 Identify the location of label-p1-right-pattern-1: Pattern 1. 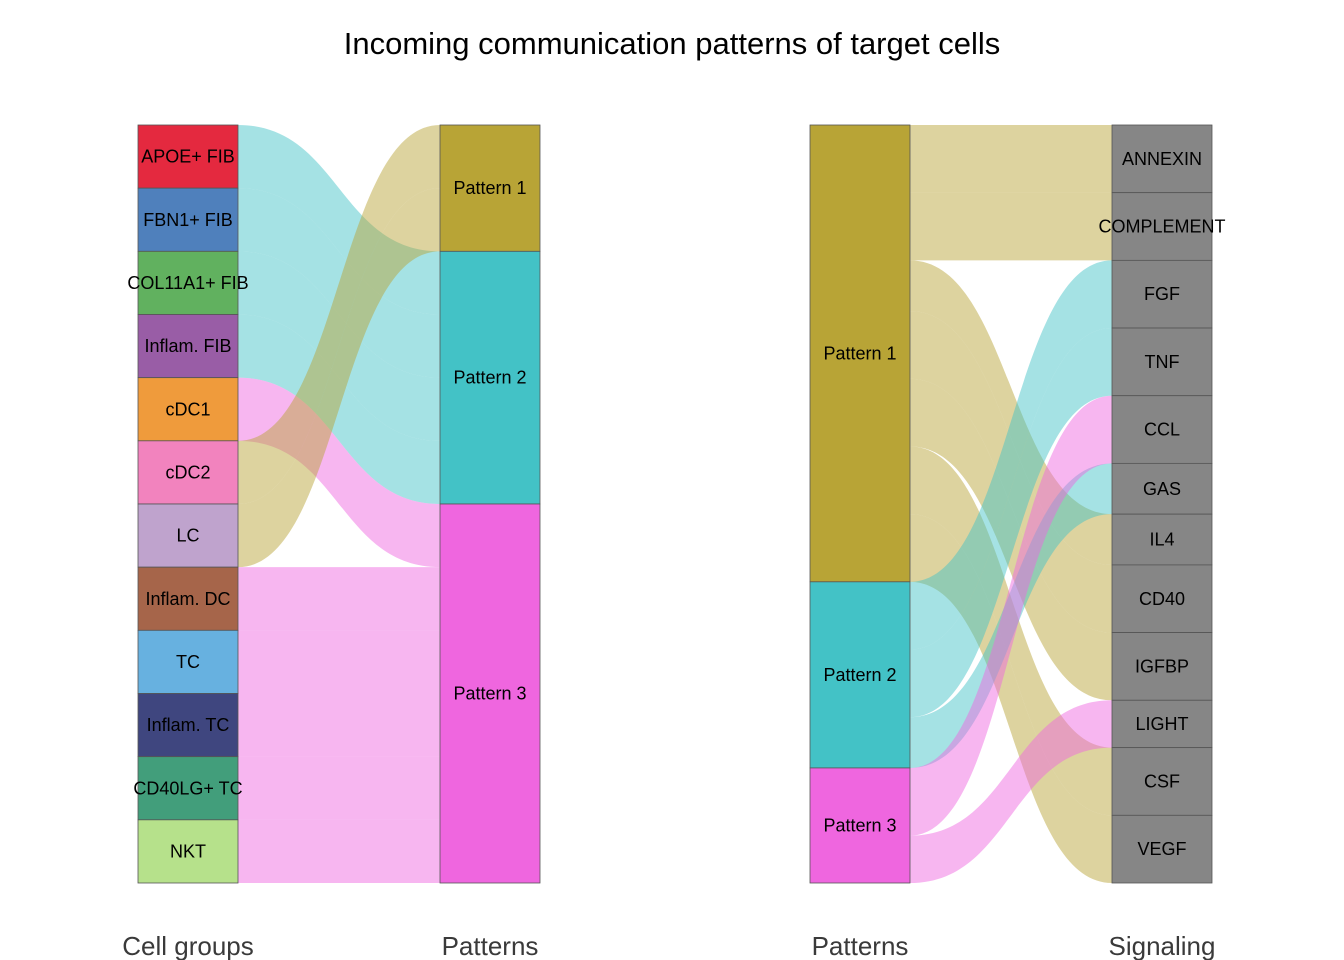
(489, 188).